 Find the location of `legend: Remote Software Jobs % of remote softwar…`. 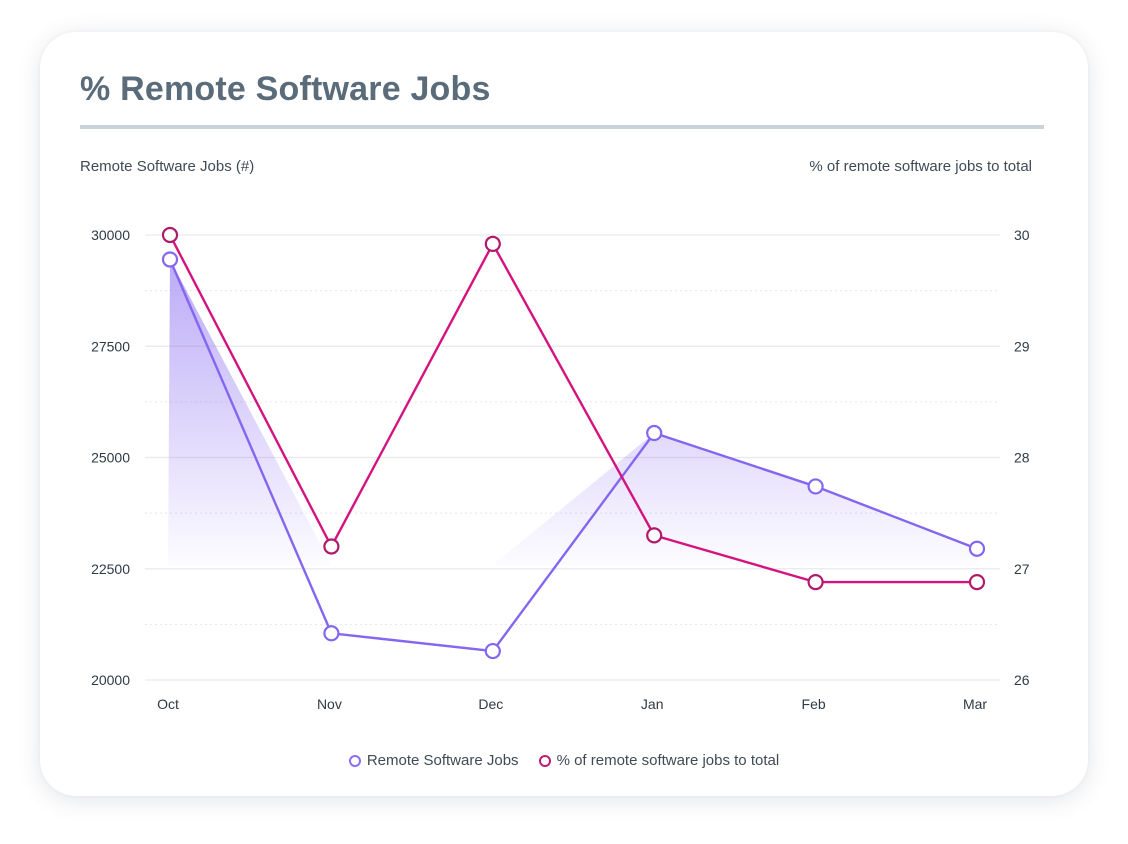

legend: Remote Software Jobs % of remote softwar… is located at coordinates (564, 760).